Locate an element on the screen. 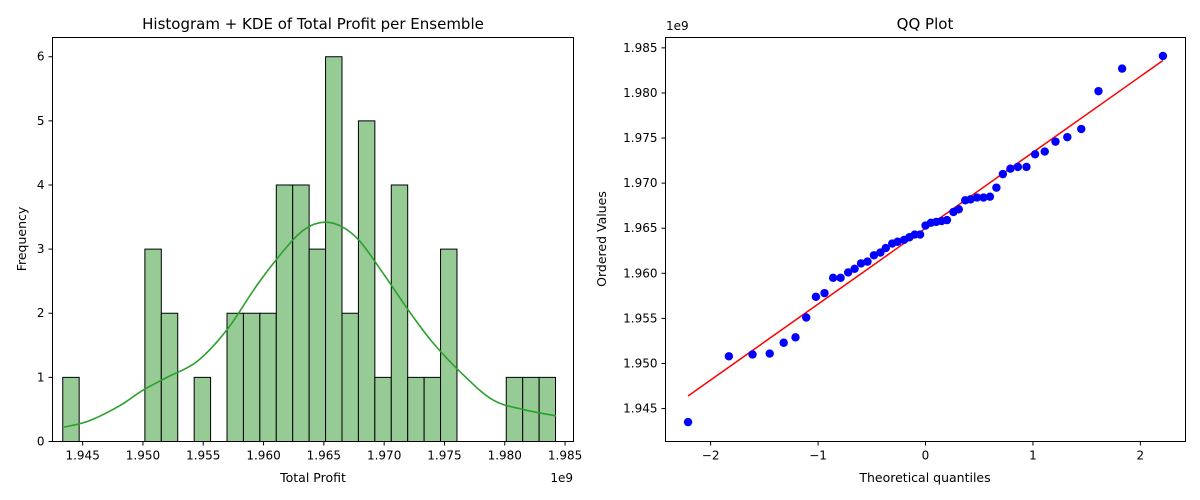  x-tick-label: −1 is located at coordinates (818, 456).